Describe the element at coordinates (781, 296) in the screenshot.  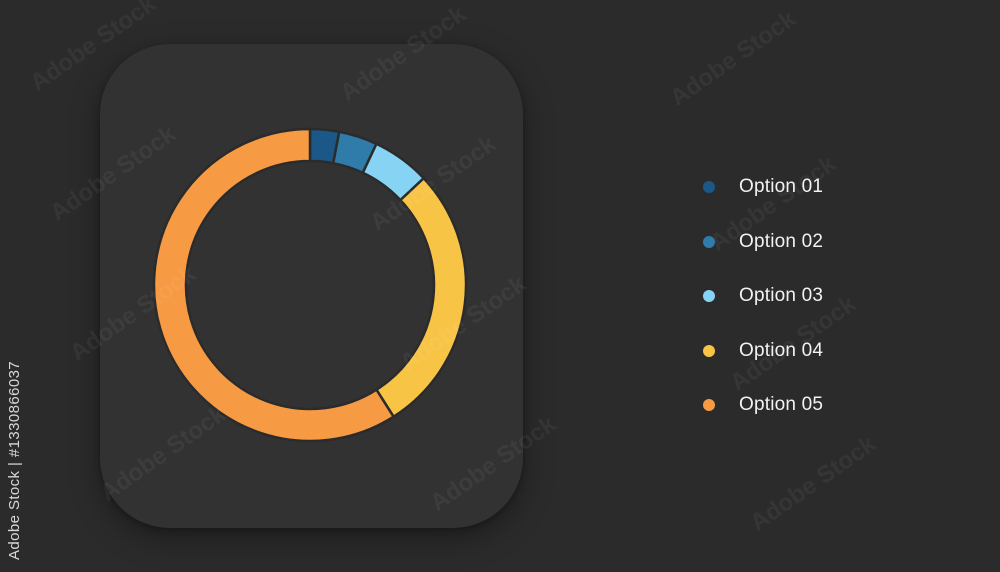
I see `legend-label: Option 03` at that location.